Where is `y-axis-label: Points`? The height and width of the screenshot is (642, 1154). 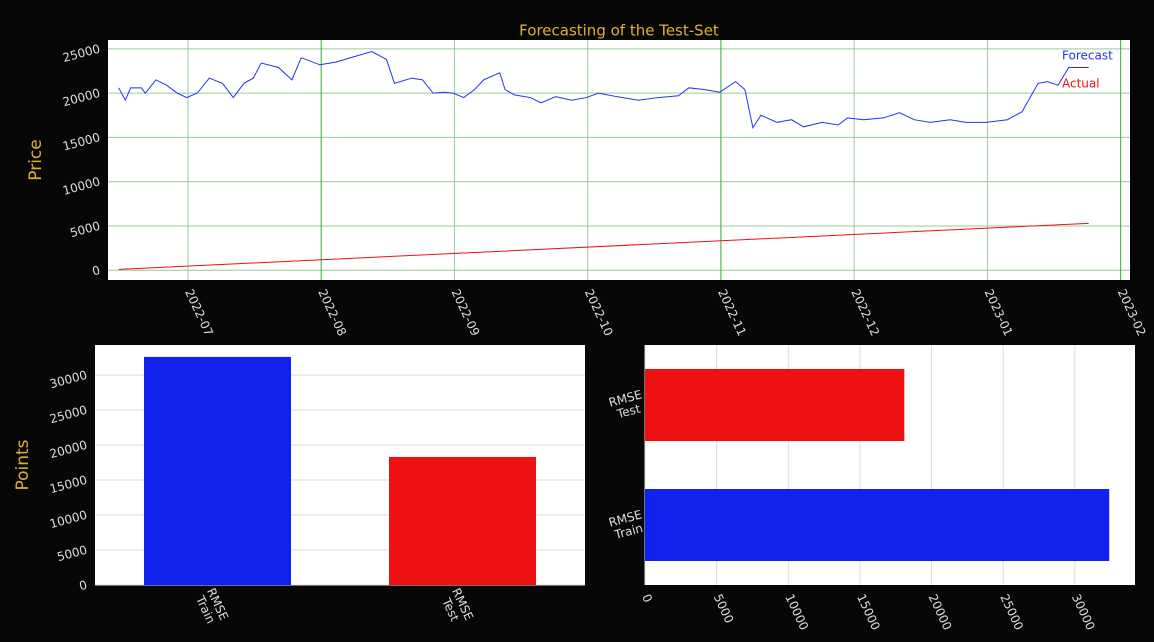
y-axis-label: Points is located at coordinates (23, 464).